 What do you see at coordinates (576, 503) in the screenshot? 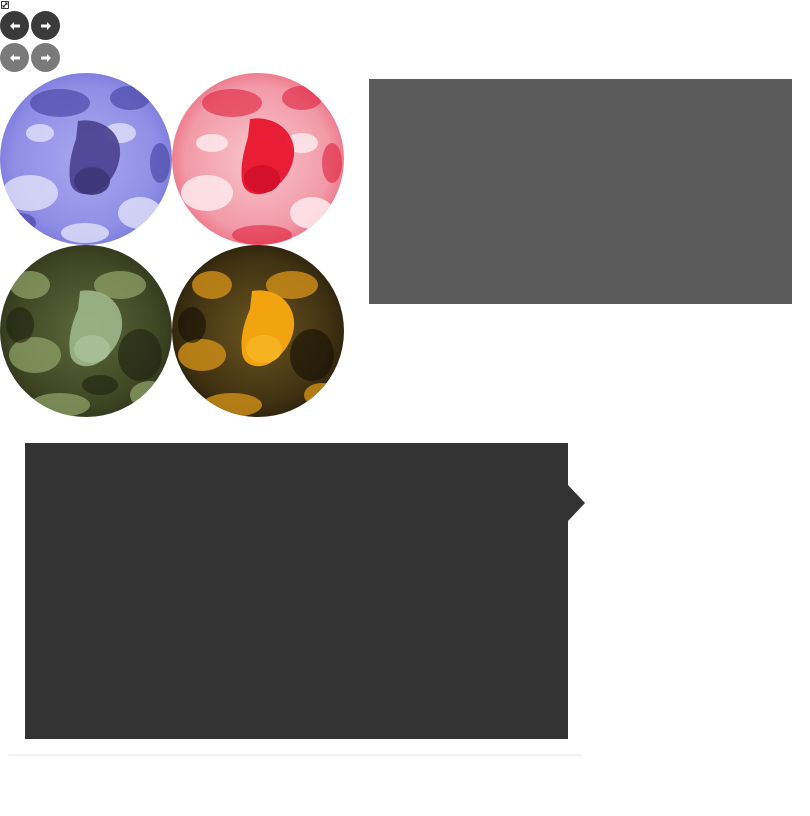
I see `callout-pointer` at bounding box center [576, 503].